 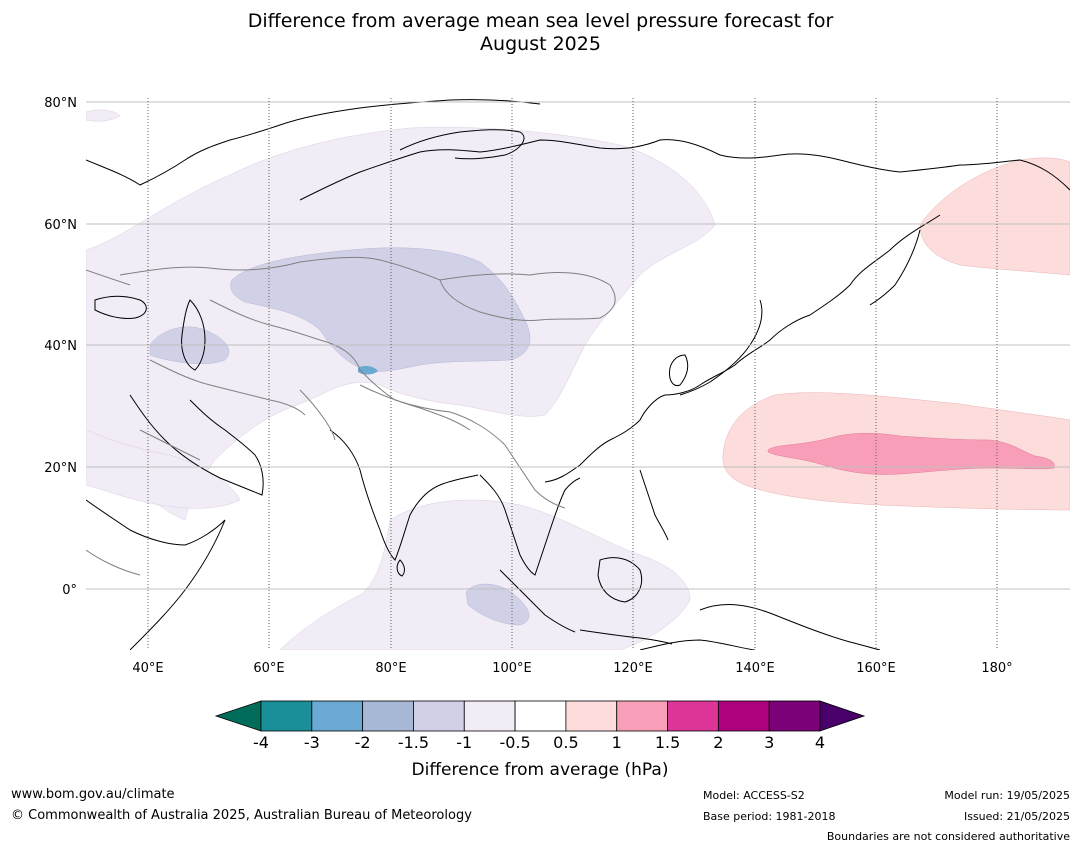 I want to click on fill-negative-moderate-bay-of-bengal, so click(x=497, y=604).